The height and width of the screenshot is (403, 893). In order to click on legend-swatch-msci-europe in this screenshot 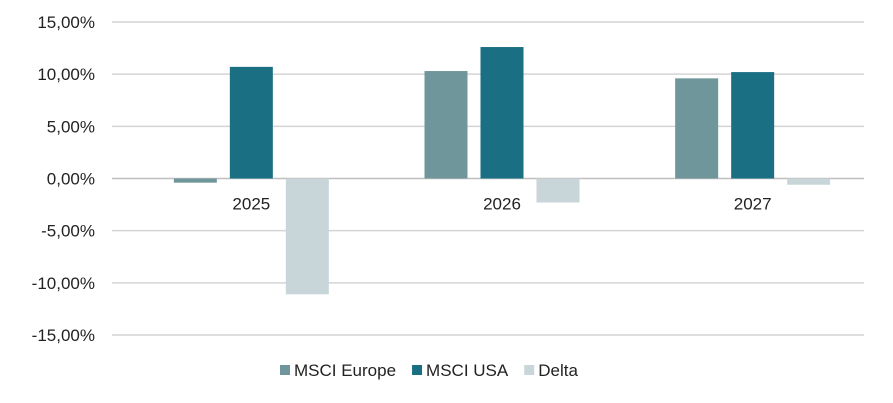, I will do `click(285, 370)`.